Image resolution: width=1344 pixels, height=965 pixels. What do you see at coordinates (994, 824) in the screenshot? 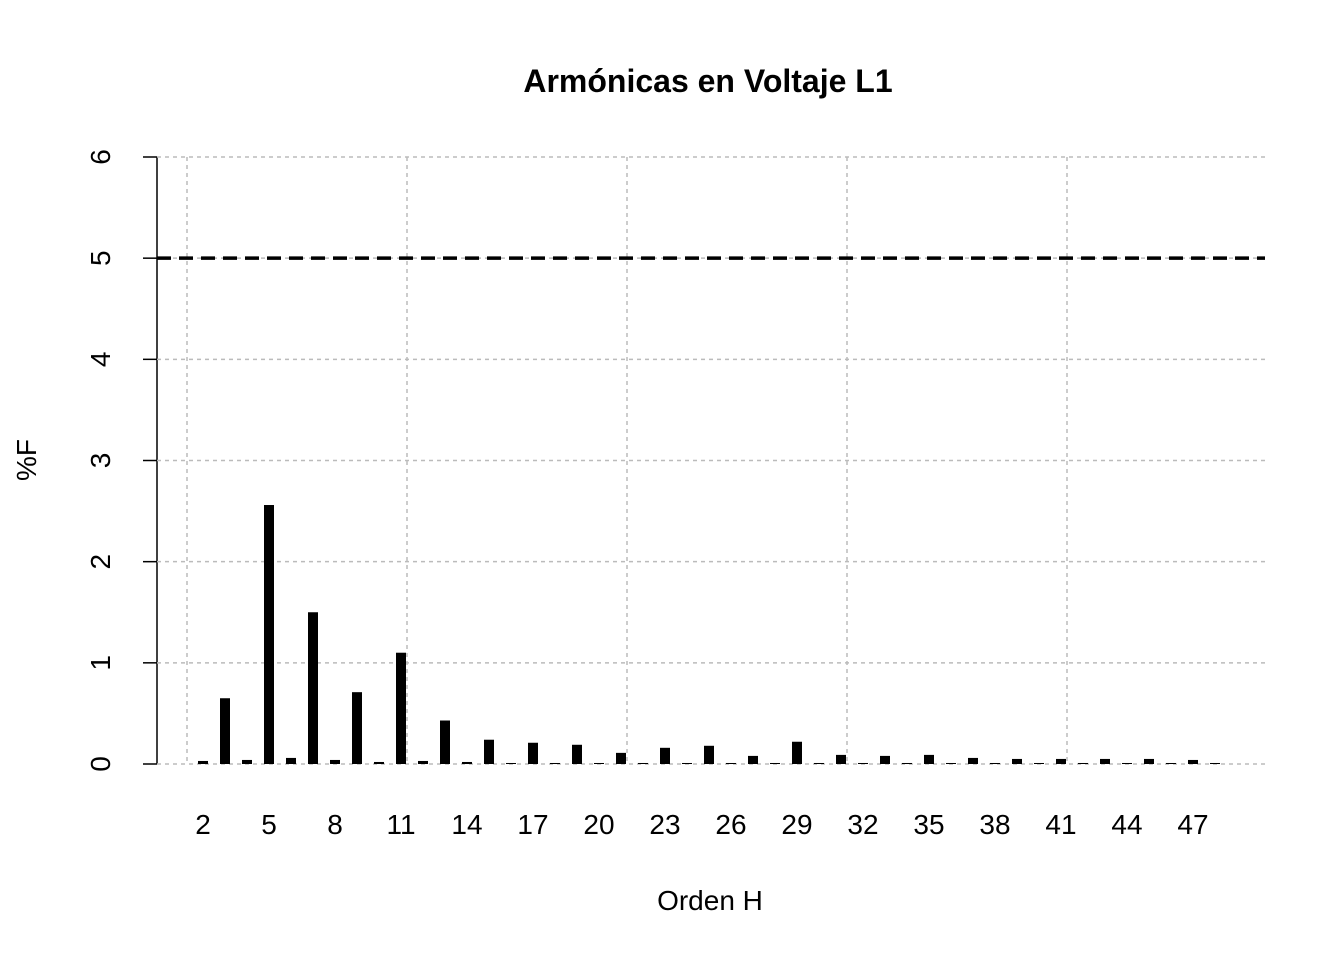
I see `x-tick-label: 38` at bounding box center [994, 824].